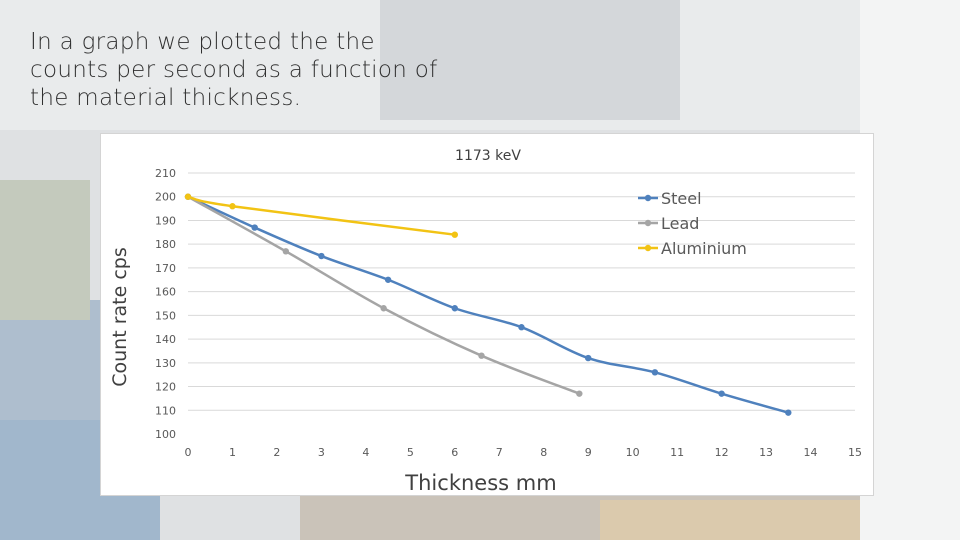  I want to click on legend-marker-aluminium, so click(648, 248).